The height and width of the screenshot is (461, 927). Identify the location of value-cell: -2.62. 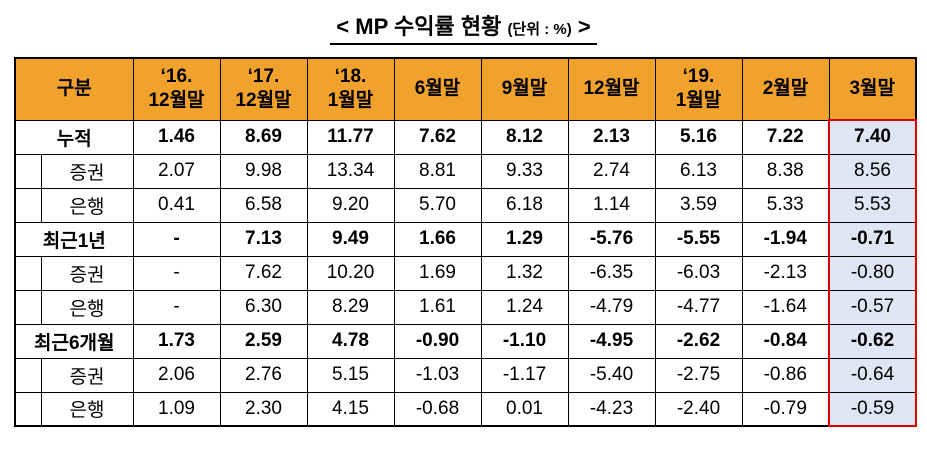
(698, 341).